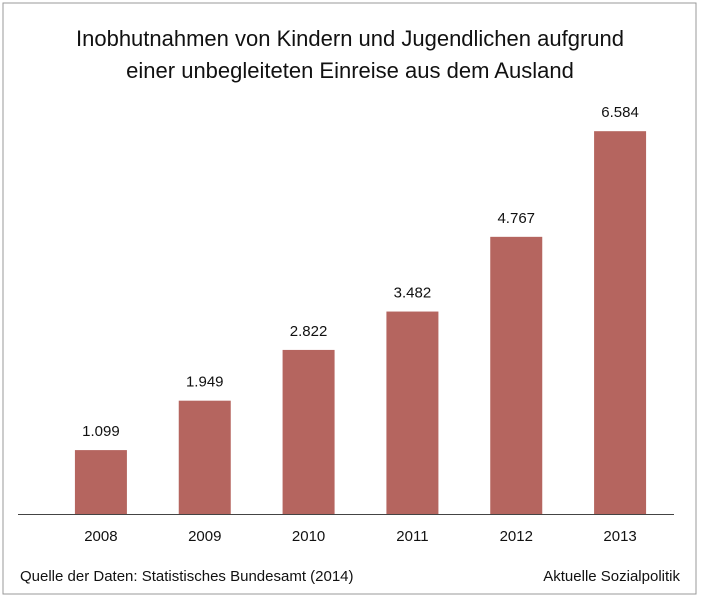 The width and height of the screenshot is (702, 600). Describe the element at coordinates (620, 112) in the screenshot. I see `value-label: 6.584` at that location.